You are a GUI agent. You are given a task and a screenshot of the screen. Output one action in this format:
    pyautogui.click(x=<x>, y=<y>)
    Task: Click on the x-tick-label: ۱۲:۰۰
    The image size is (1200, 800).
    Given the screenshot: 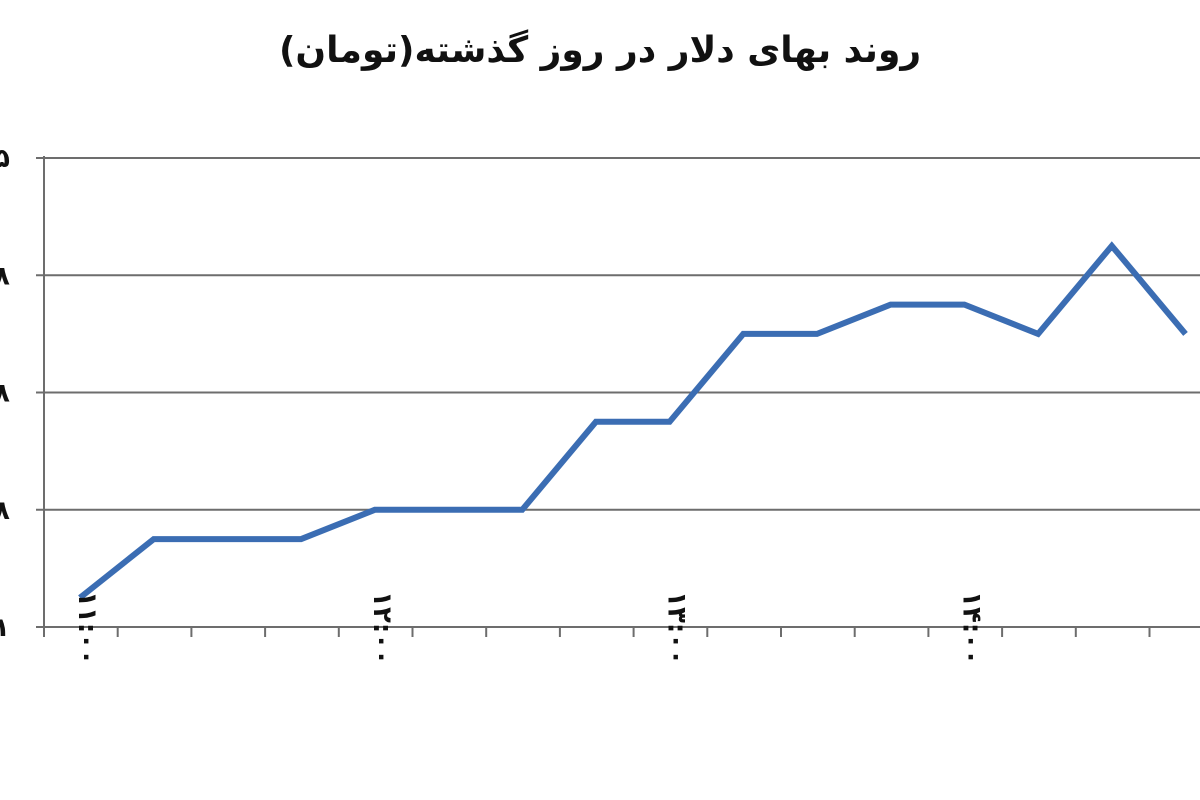 What is the action you would take?
    pyautogui.click(x=382, y=628)
    